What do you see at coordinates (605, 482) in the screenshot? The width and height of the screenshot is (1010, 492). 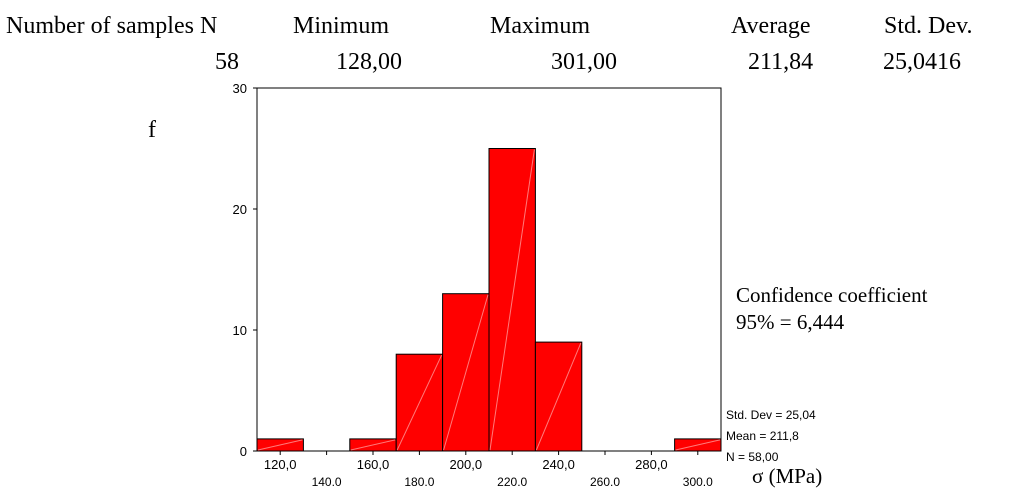 I see `x-tick-label-bottom: 260.0` at bounding box center [605, 482].